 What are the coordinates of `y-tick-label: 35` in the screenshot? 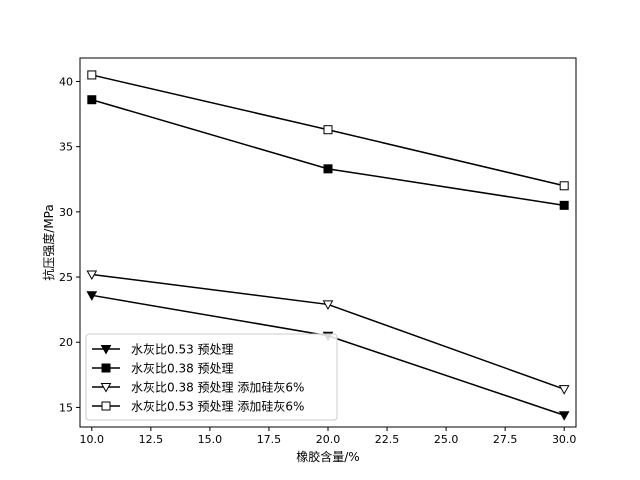 It's located at (66, 147).